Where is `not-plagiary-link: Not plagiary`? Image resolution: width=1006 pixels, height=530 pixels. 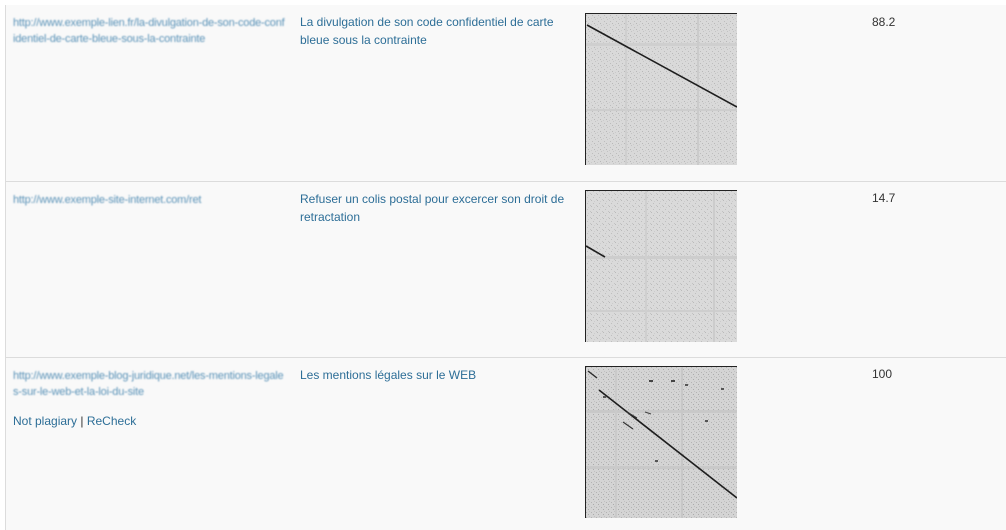
not-plagiary-link: Not plagiary is located at coordinates (45, 421).